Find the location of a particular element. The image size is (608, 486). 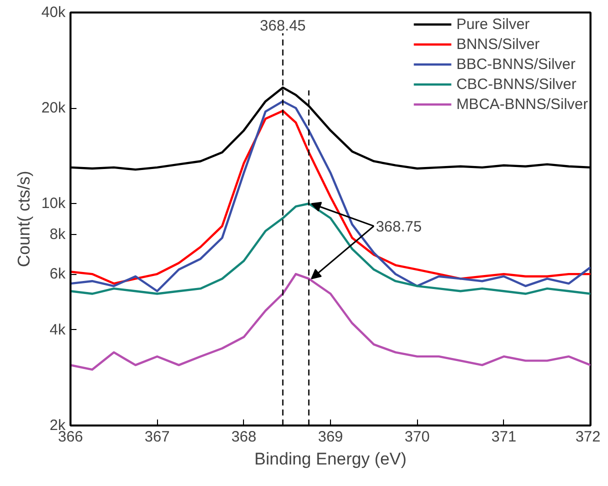

x-tick-label: 368 is located at coordinates (243, 437).